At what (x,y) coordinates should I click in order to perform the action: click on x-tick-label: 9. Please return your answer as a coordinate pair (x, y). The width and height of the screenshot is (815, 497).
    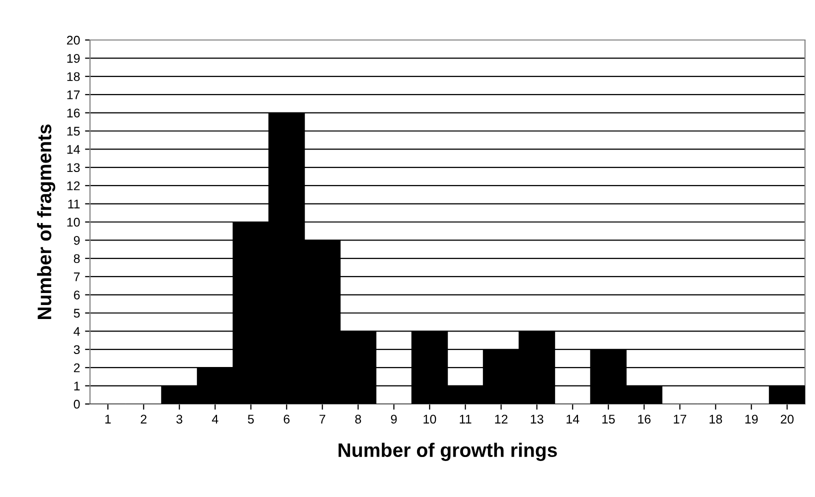
    Looking at the image, I should click on (393, 419).